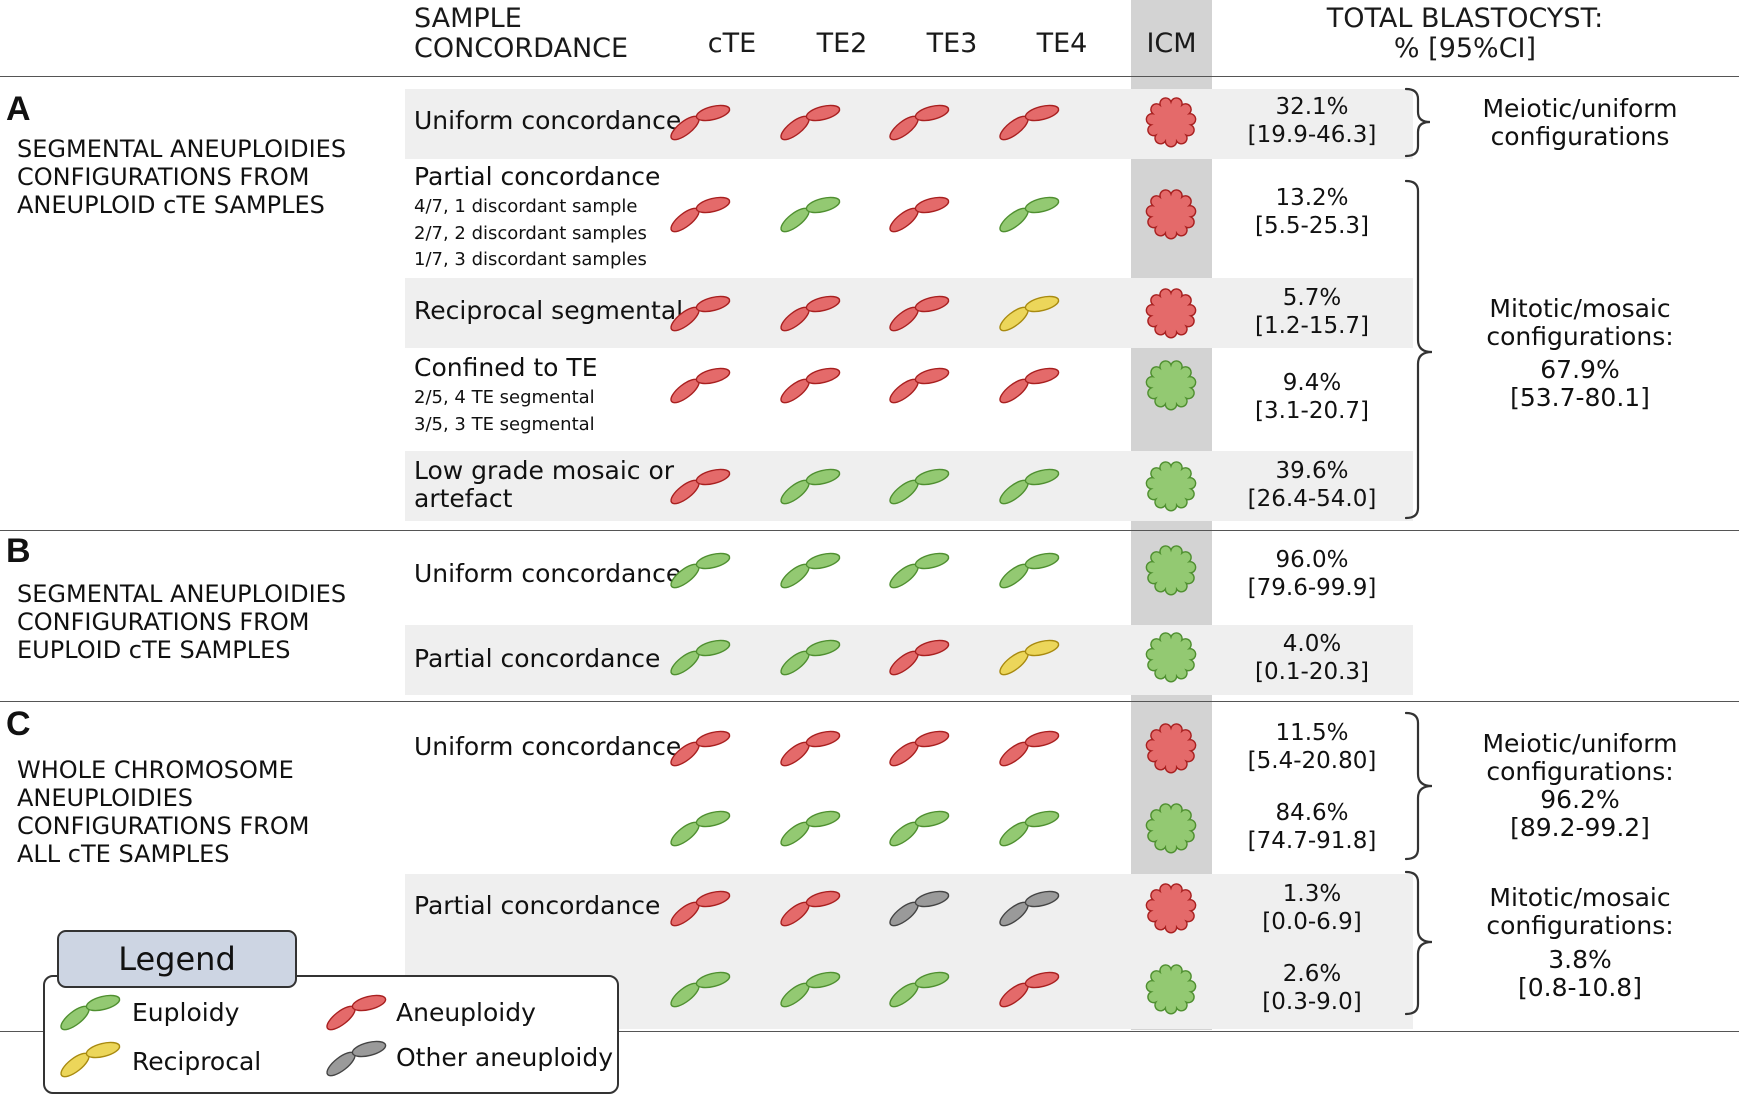 The width and height of the screenshot is (1739, 1094). Describe the element at coordinates (18, 109) in the screenshot. I see `section-a-letter: A` at that location.